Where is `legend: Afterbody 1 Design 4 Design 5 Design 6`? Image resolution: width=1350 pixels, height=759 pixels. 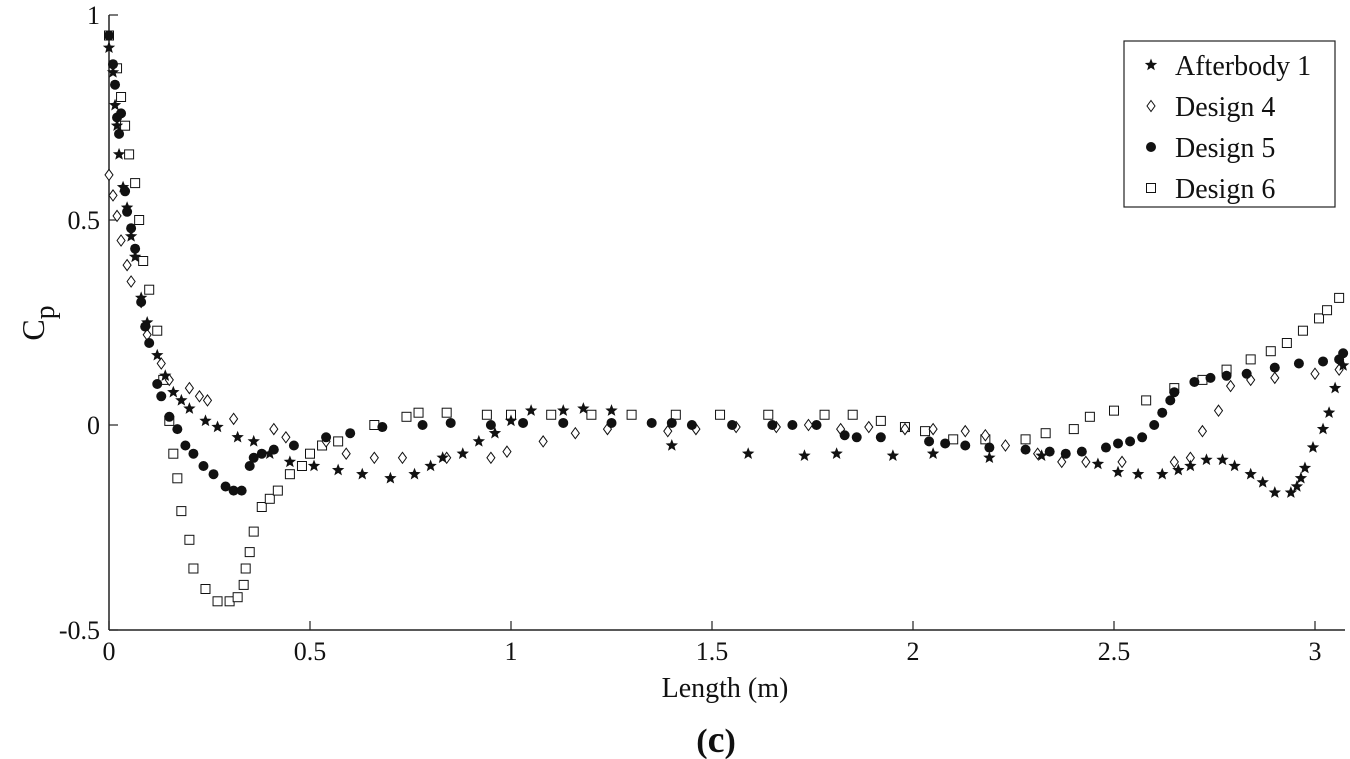
legend: Afterbody 1 Design 4 Design 5 Design 6 is located at coordinates (1229, 124).